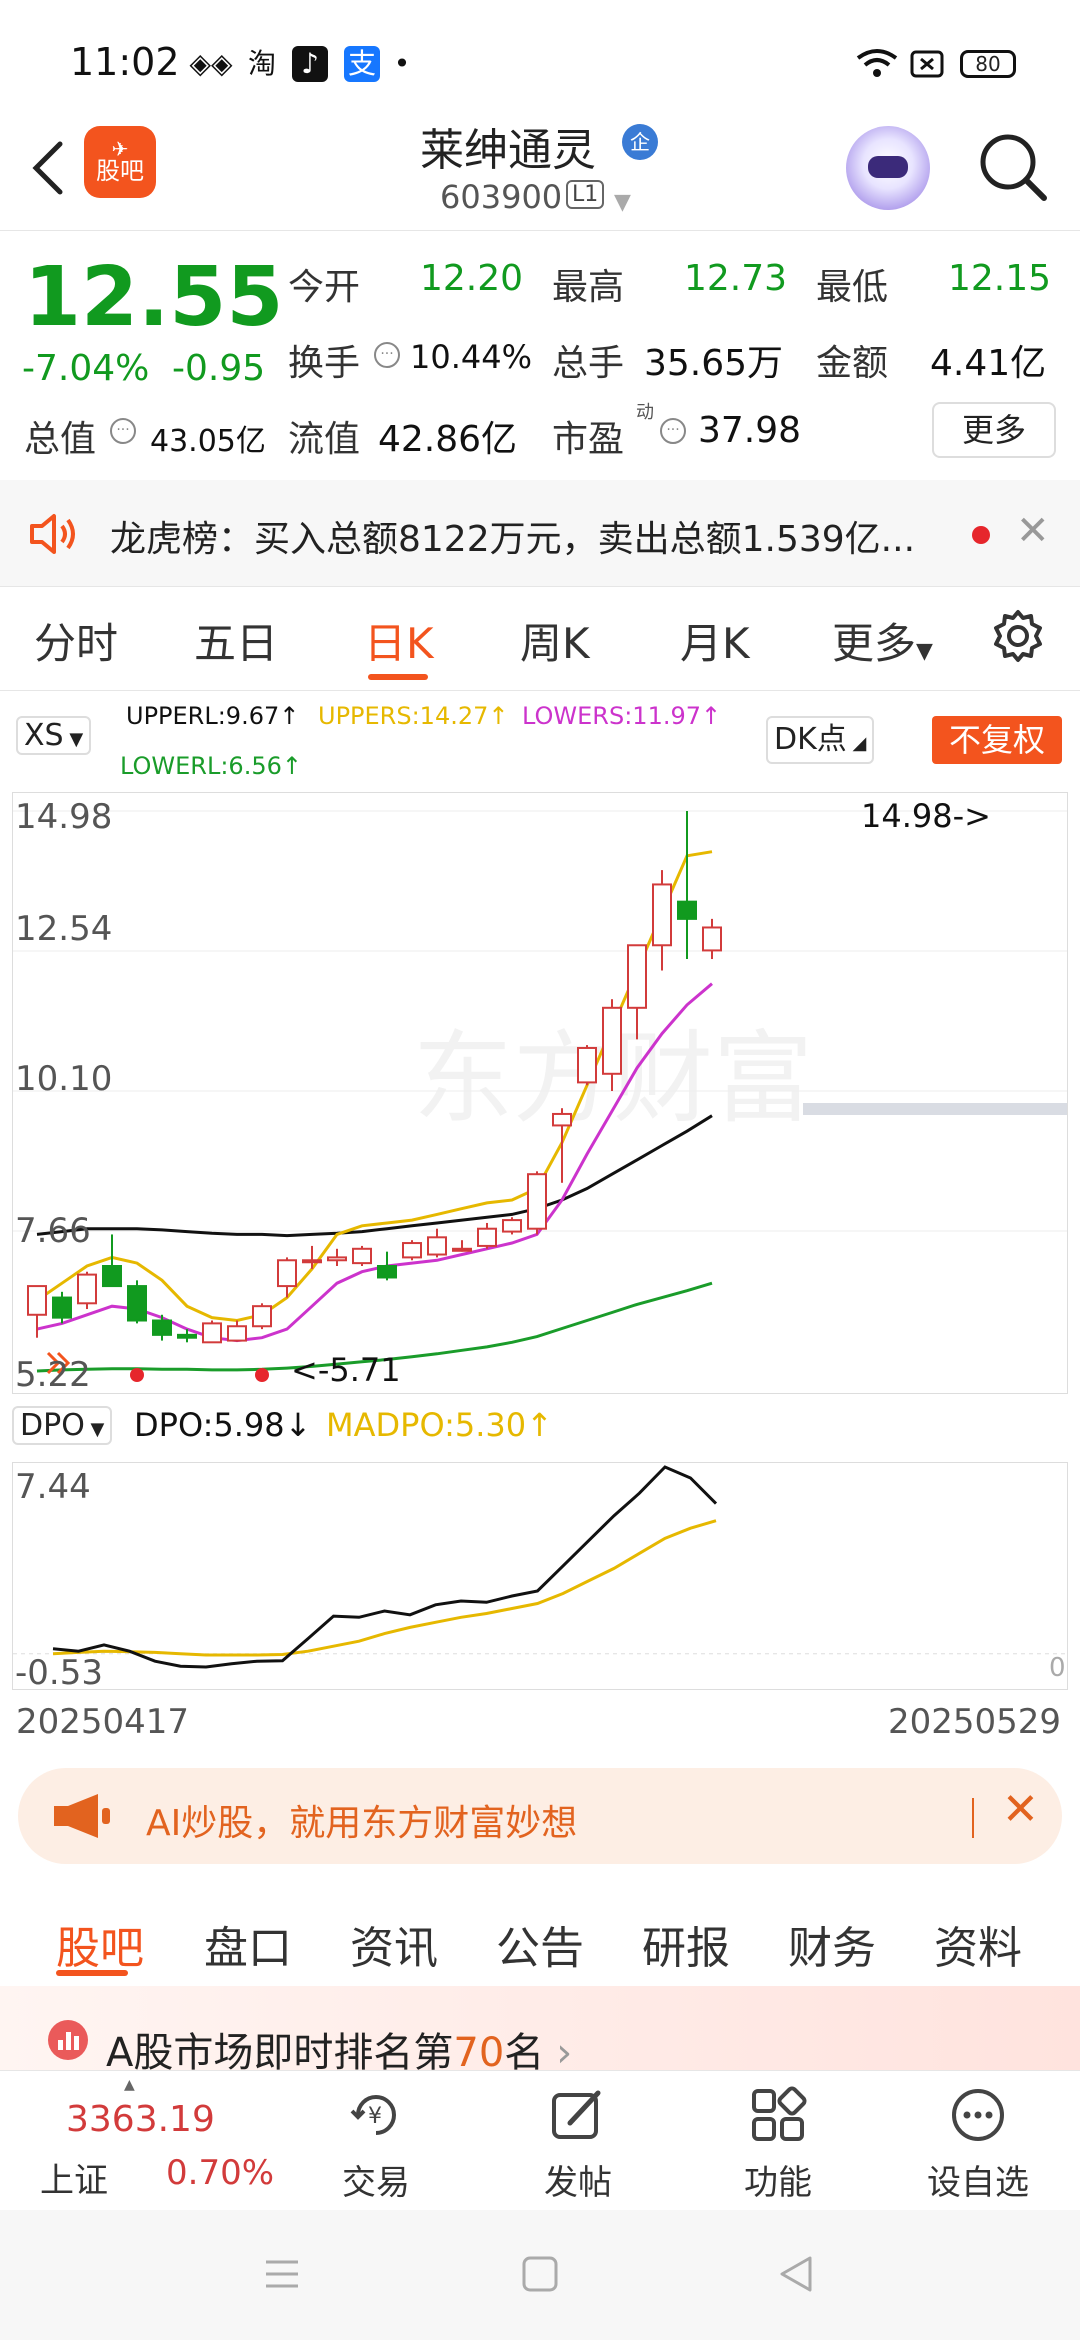 This screenshot has height=2340, width=1080. What do you see at coordinates (832, 1948) in the screenshot?
I see `tab-finance: 财务` at bounding box center [832, 1948].